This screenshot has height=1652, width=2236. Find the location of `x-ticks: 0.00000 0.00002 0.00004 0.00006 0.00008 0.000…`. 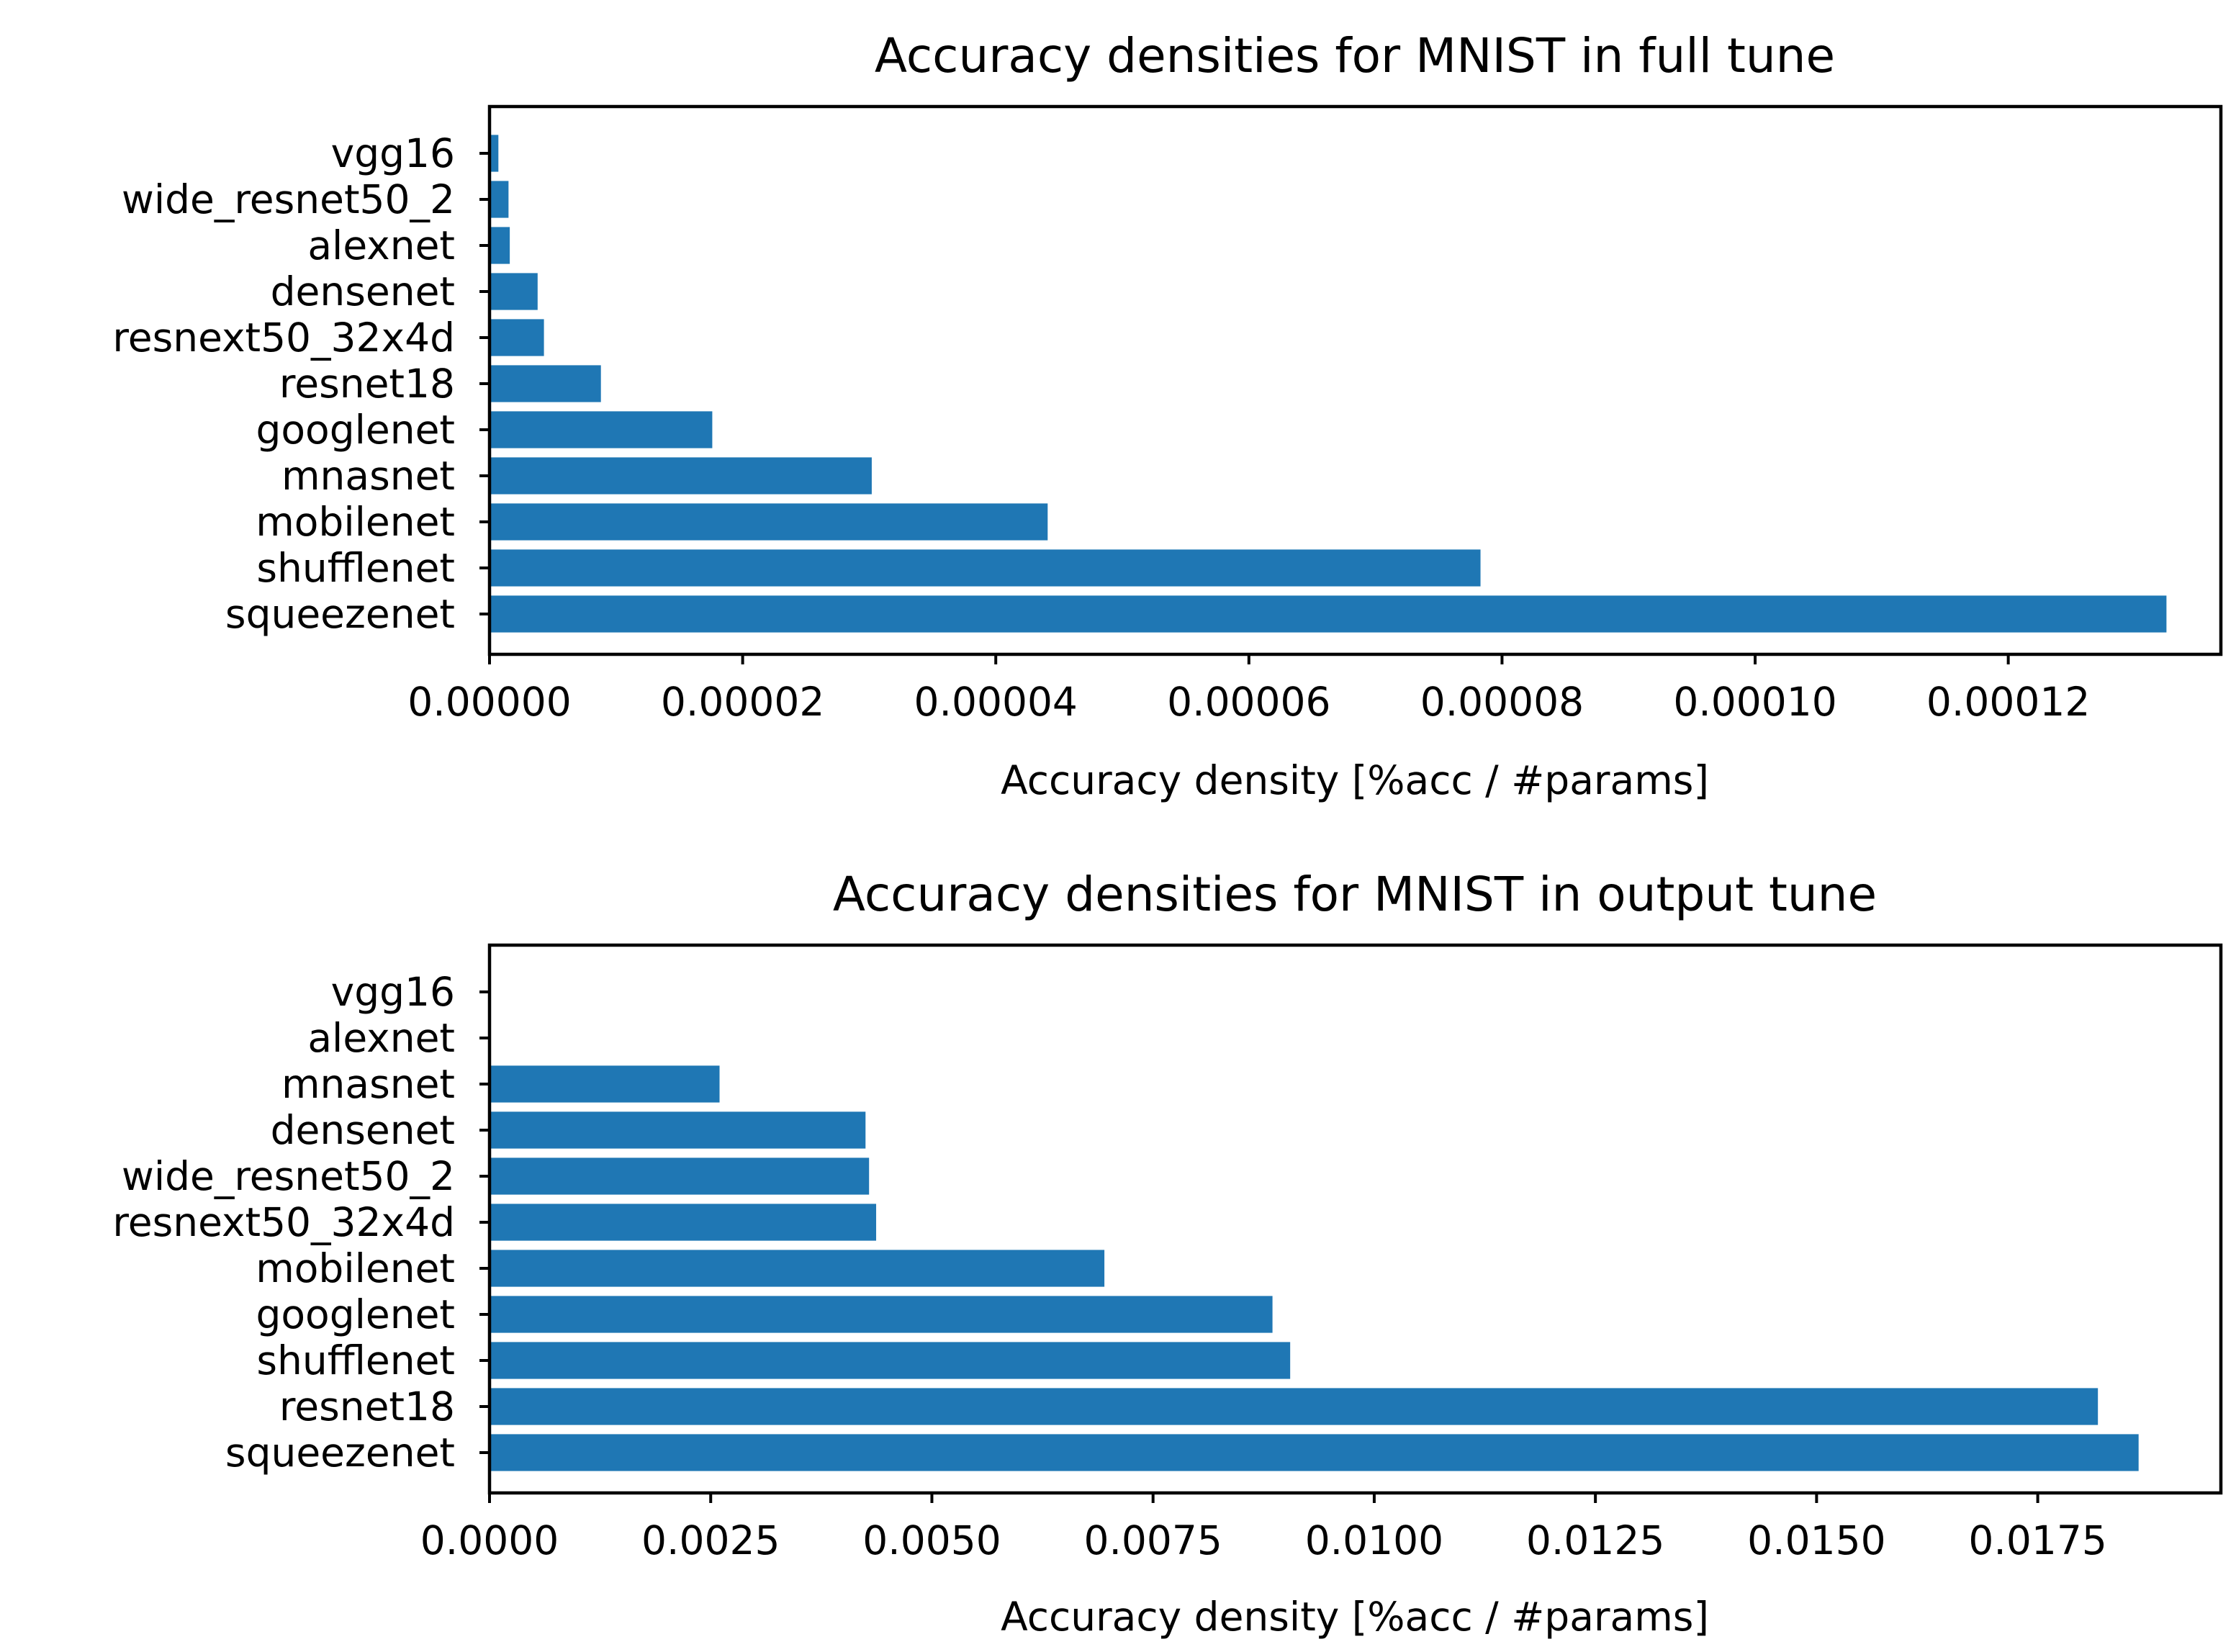

x-ticks: 0.00000 0.00002 0.00004 0.00006 0.00008 0.000… is located at coordinates (1248, 689).